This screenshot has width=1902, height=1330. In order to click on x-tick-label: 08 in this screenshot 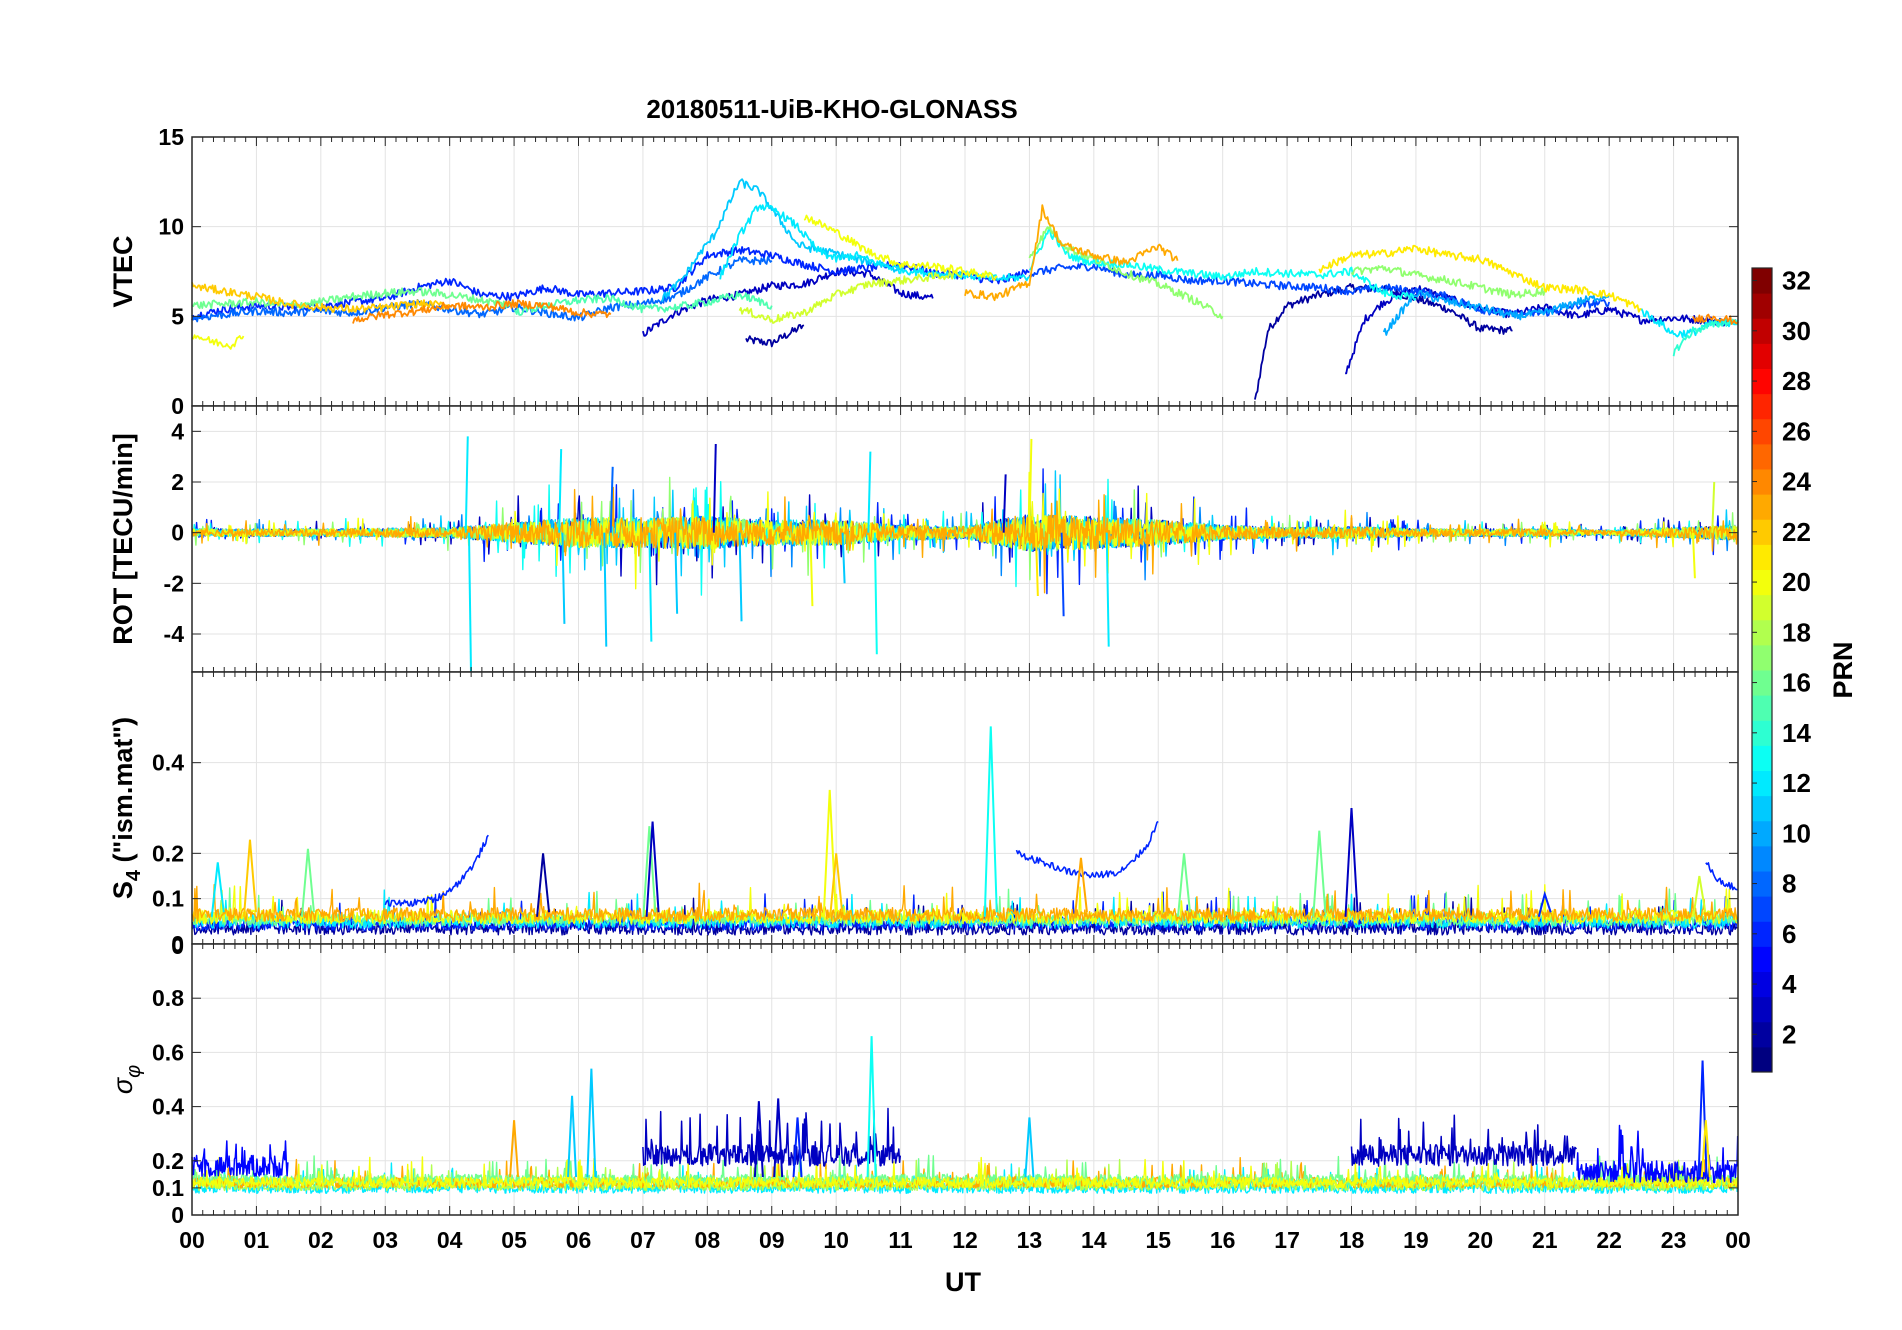, I will do `click(708, 1240)`.